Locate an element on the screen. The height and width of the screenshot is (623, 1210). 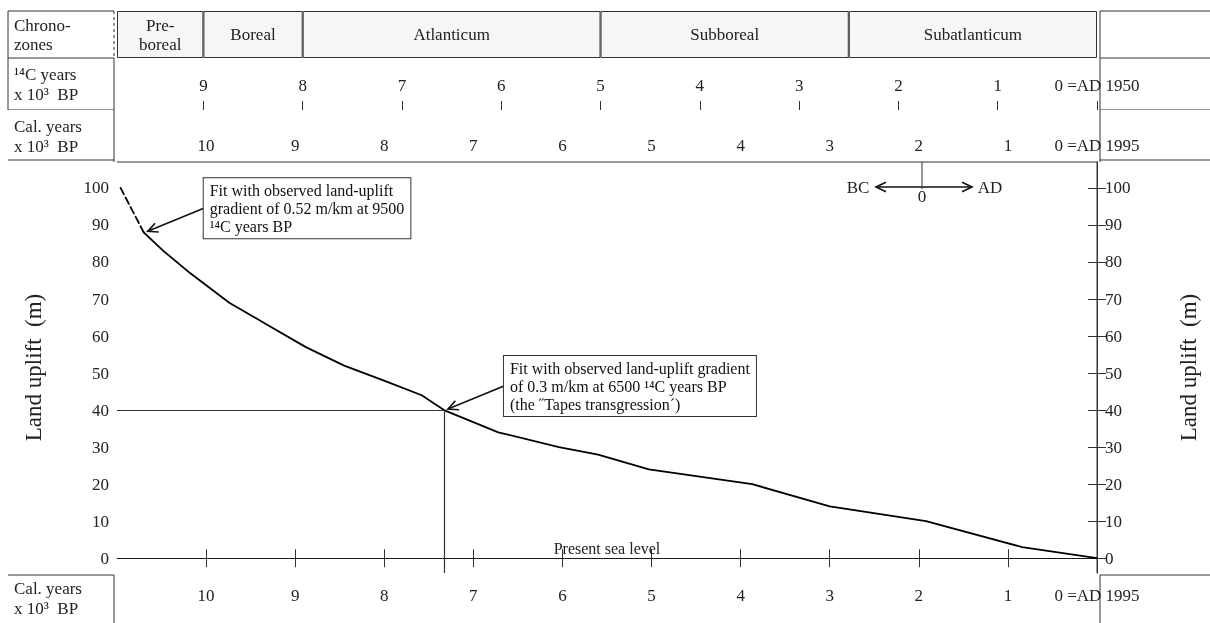
y2-tick-label: 60 is located at coordinates (1113, 336).